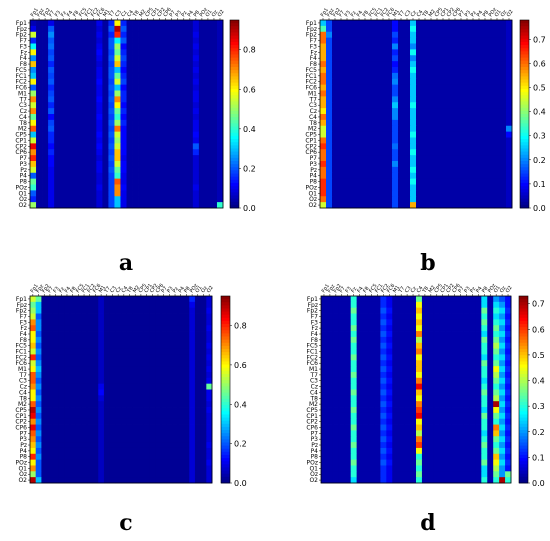  What do you see at coordinates (23, 170) in the screenshot?
I see `y-tick-label: Pz` at bounding box center [23, 170].